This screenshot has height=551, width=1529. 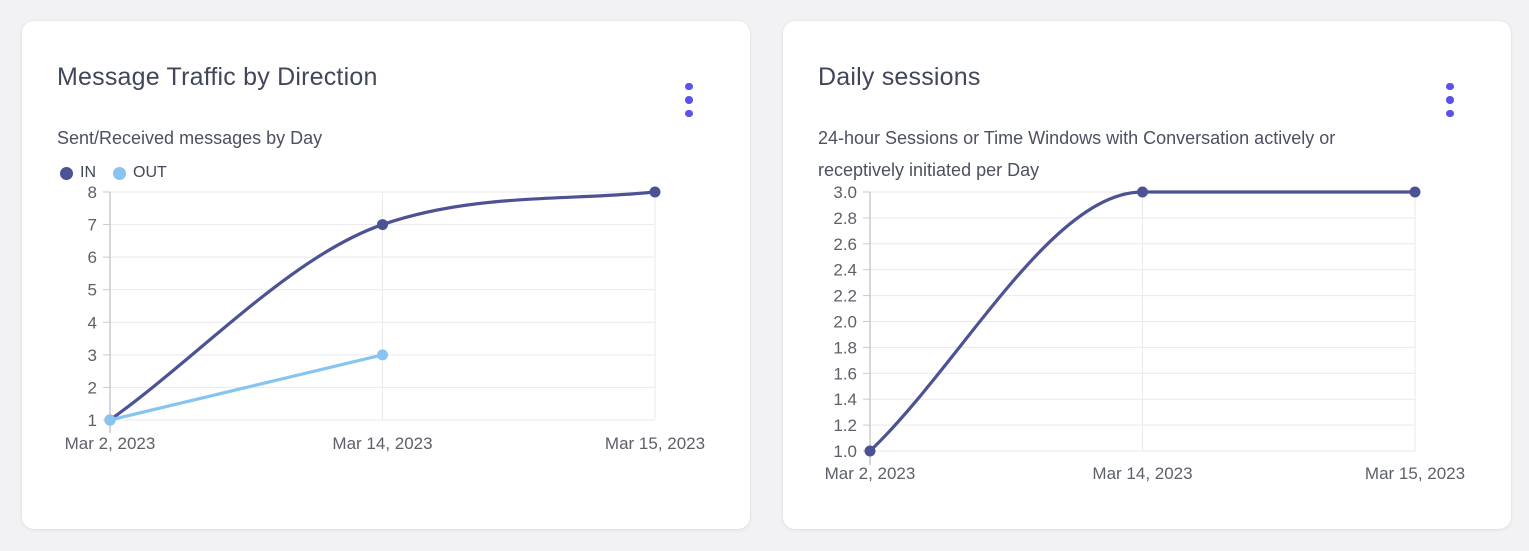 What do you see at coordinates (845, 192) in the screenshot?
I see `svg-text: 3.0` at bounding box center [845, 192].